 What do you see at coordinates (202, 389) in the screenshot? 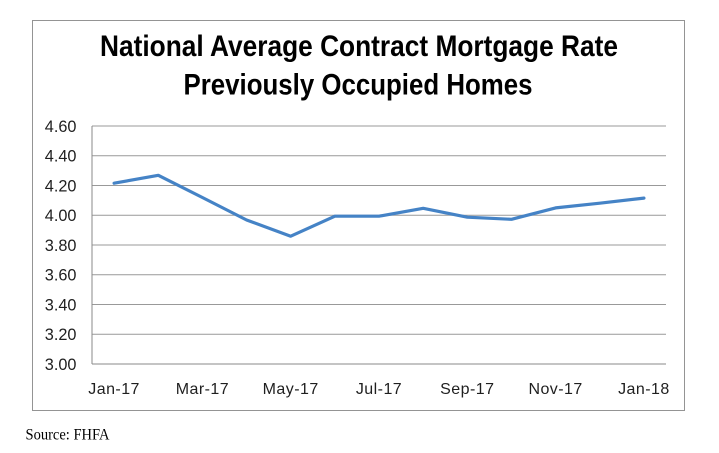
I see `svg-text: Mar-17` at bounding box center [202, 389].